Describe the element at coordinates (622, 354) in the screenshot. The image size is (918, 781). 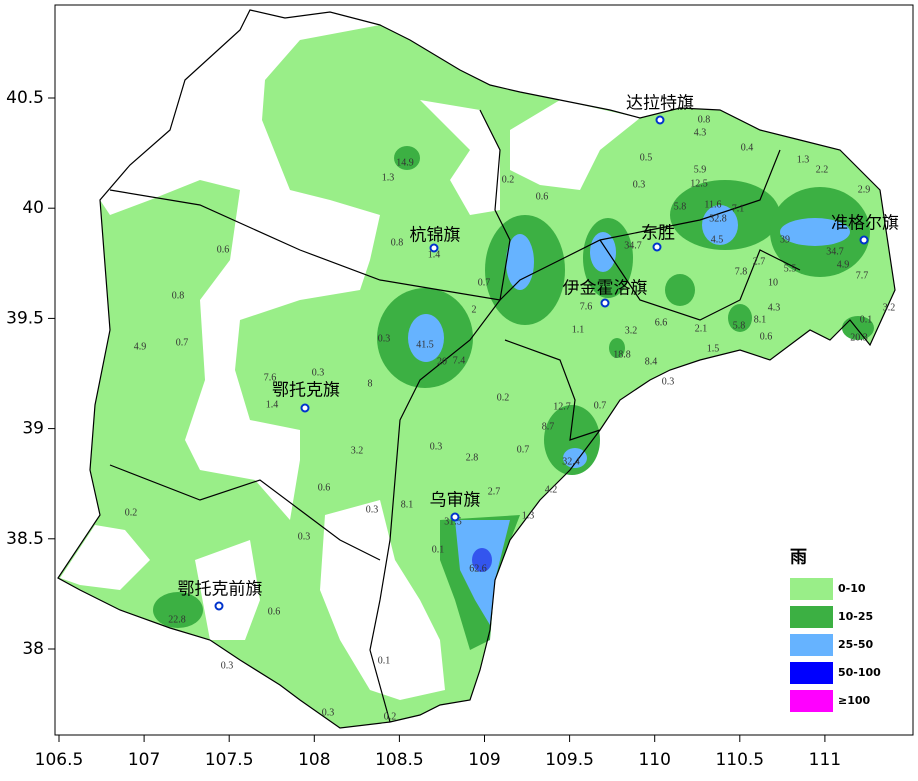
I see `station-value: 18.8` at that location.